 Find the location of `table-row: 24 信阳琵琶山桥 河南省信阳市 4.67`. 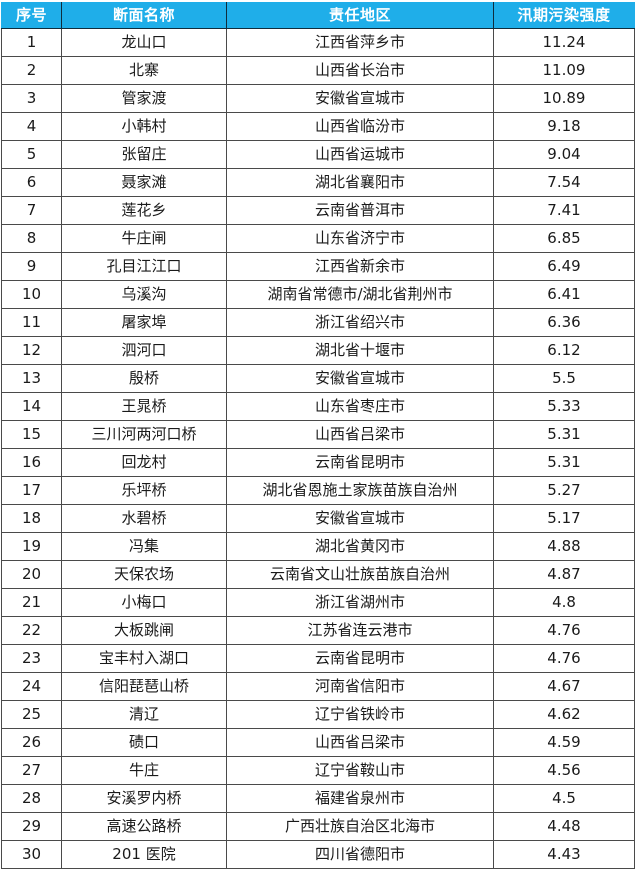

table-row: 24 信阳琵琶山桥 河南省信阳市 4.67 is located at coordinates (318, 686).